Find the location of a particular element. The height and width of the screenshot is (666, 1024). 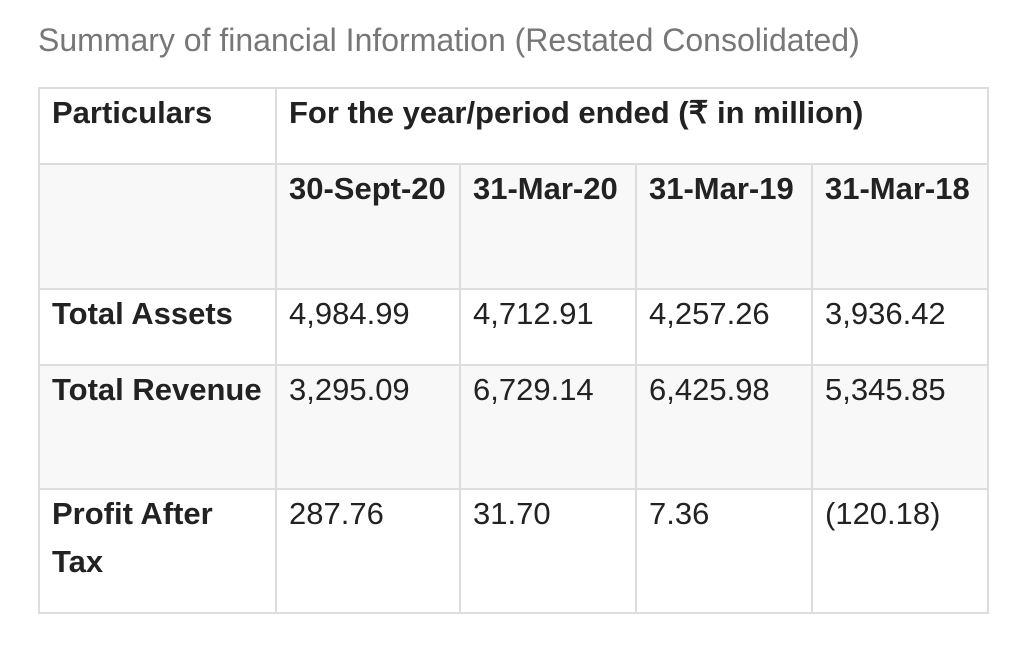

value-cell: 4,984.99 is located at coordinates (368, 327).